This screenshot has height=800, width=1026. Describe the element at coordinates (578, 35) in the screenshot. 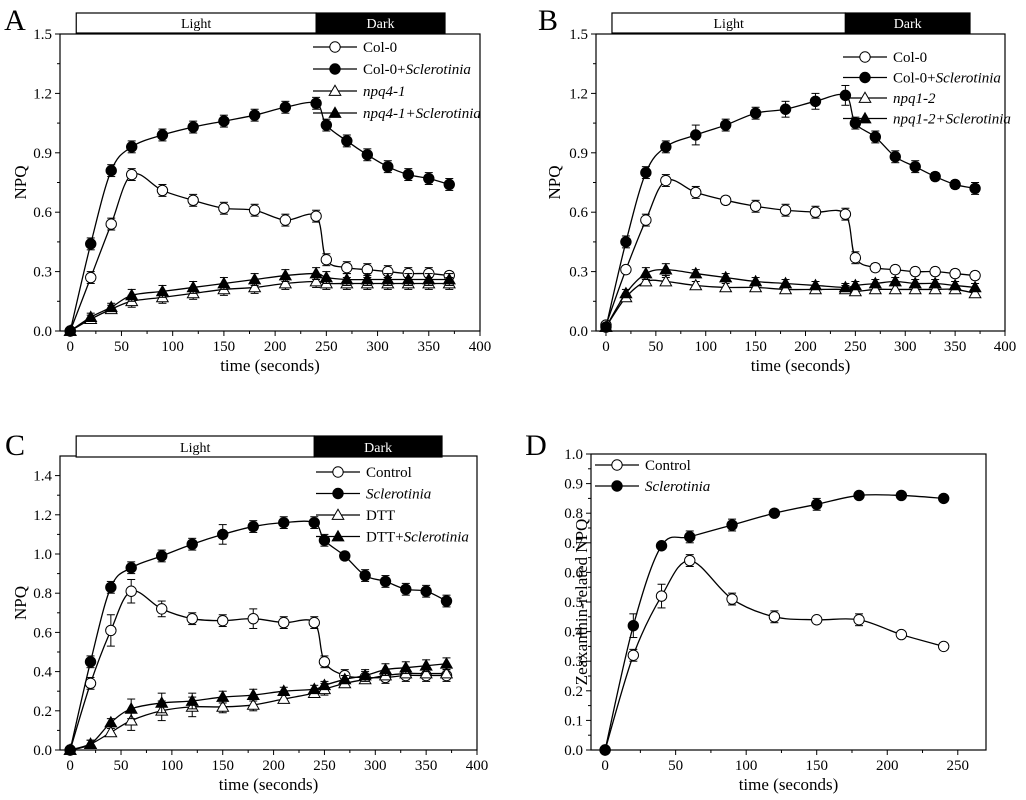

I see `y-tick-label: 1.5` at that location.